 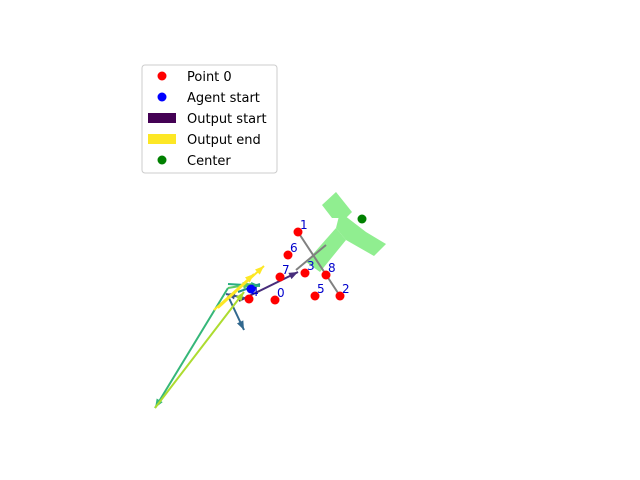 I want to click on legend-marker-output-end, so click(x=162, y=139).